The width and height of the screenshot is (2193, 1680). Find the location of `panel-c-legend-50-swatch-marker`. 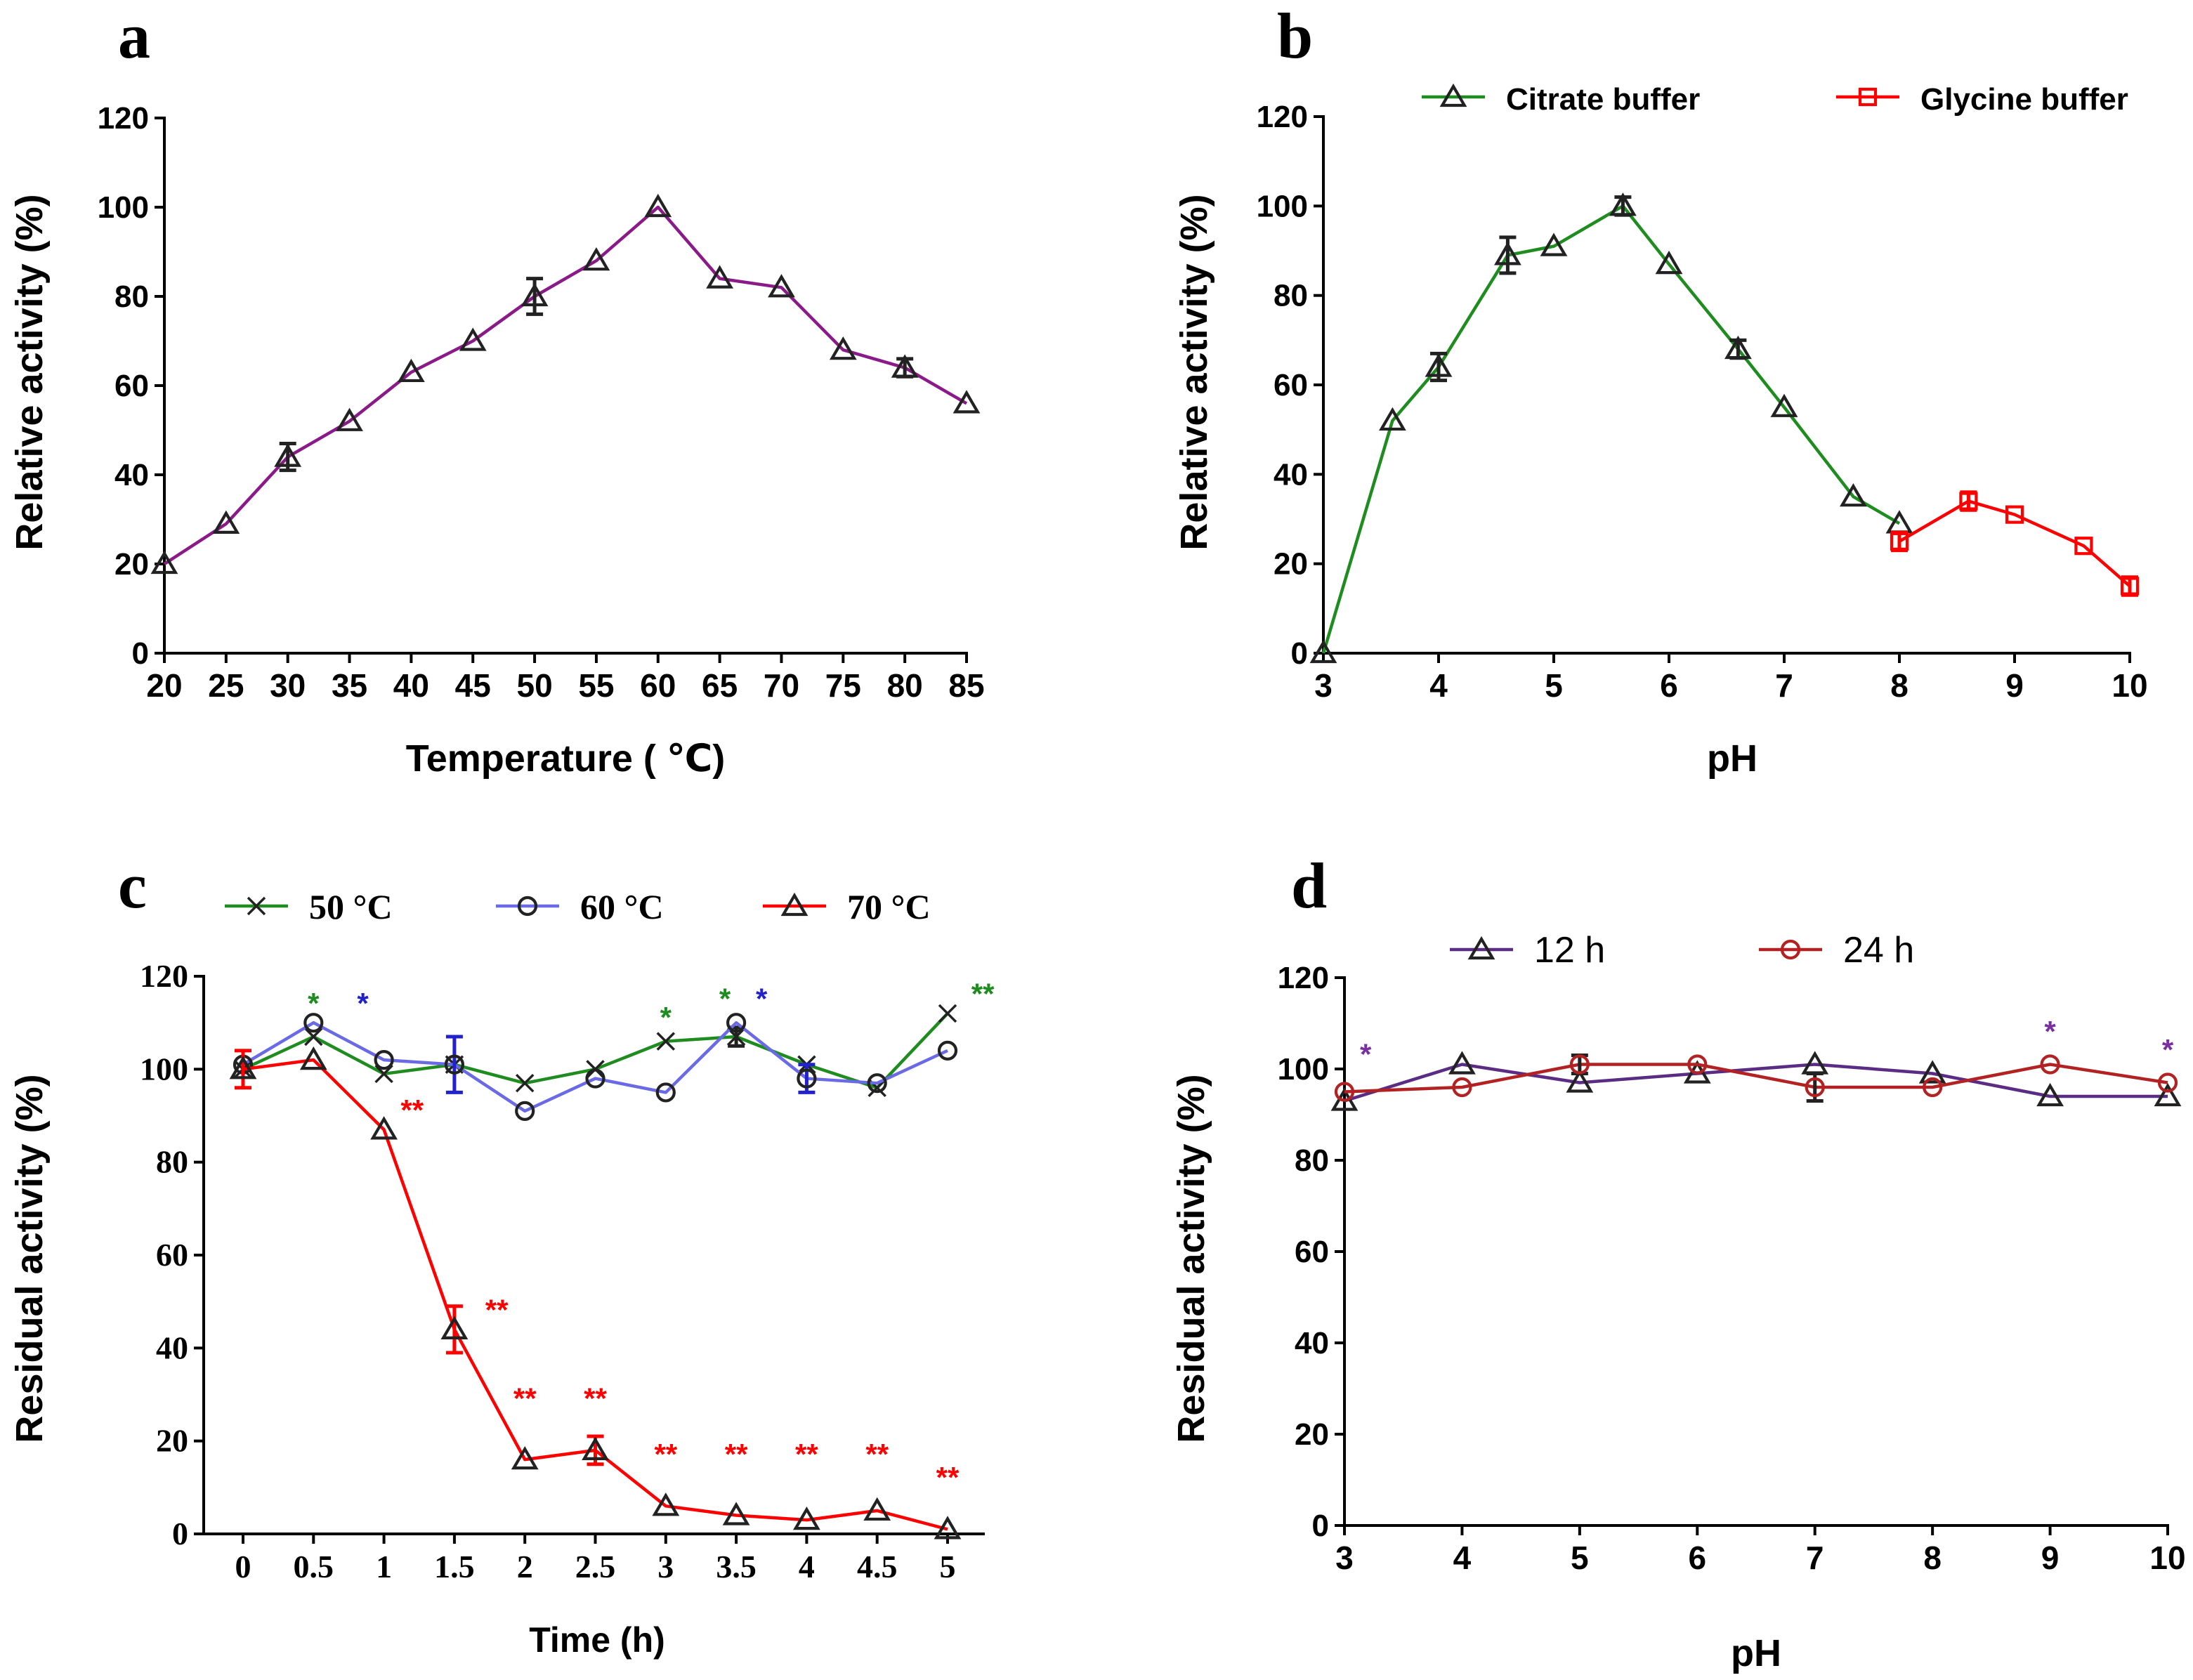

panel-c-legend-50-swatch-marker is located at coordinates (256, 906).